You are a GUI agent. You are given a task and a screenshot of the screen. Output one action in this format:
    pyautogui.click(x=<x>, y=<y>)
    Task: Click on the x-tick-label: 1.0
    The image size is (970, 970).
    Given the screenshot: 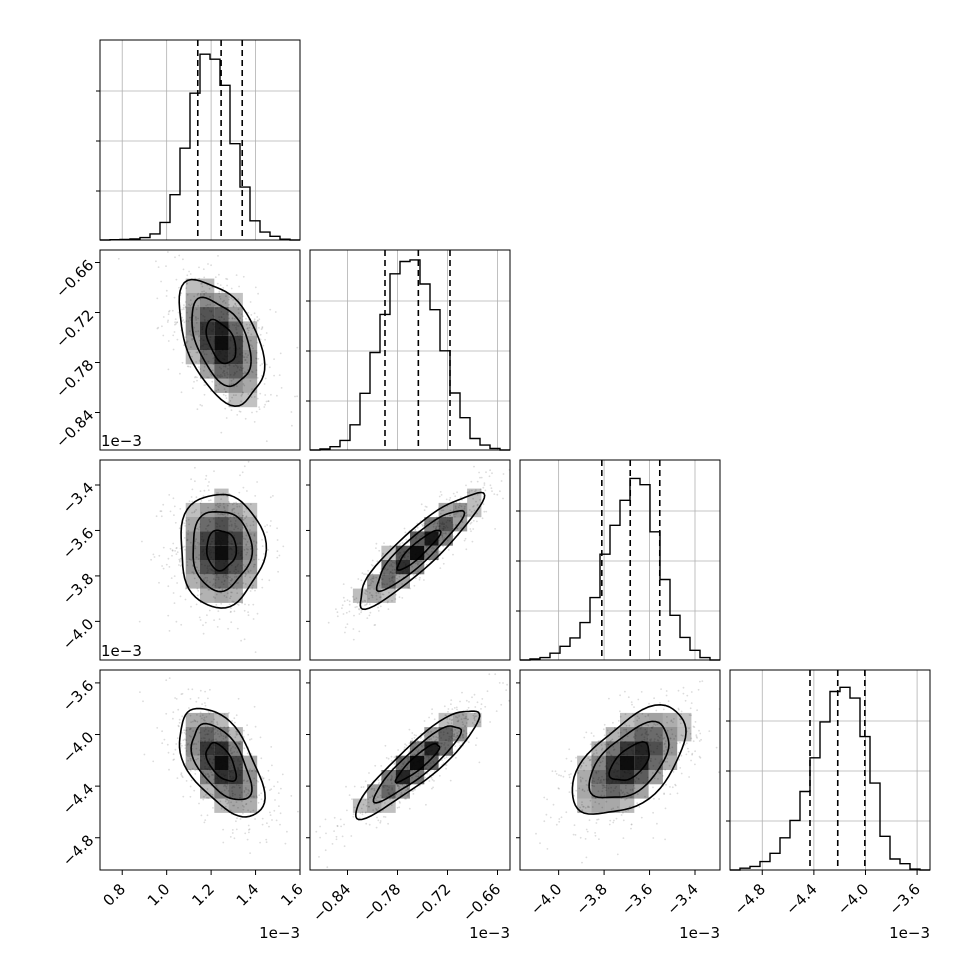 What is the action you would take?
    pyautogui.click(x=159, y=895)
    